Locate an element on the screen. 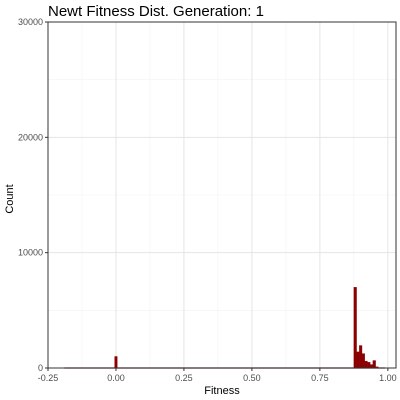  x-tick-label: 1.00 is located at coordinates (388, 378).